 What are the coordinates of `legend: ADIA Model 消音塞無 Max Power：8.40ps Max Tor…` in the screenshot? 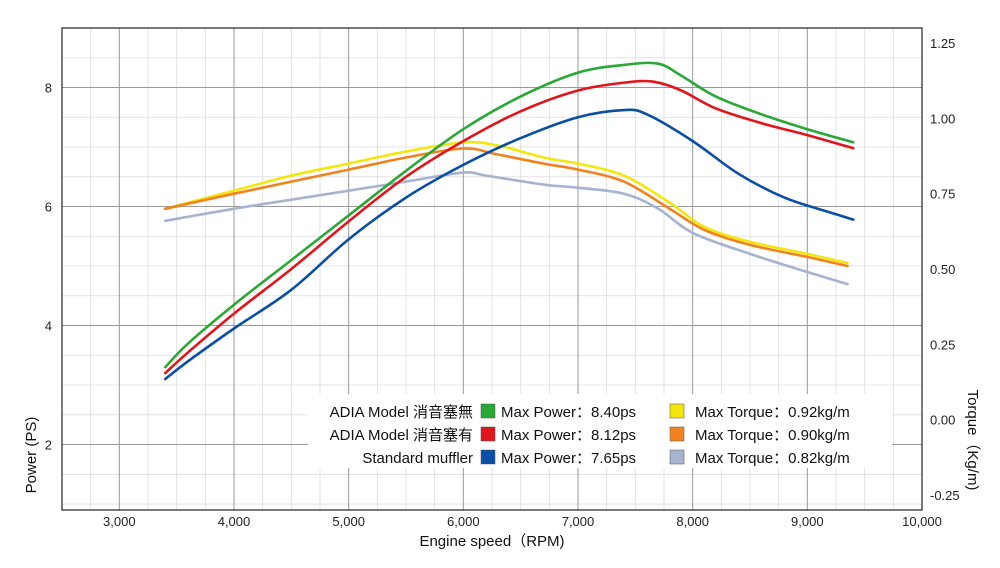 It's located at (600, 431).